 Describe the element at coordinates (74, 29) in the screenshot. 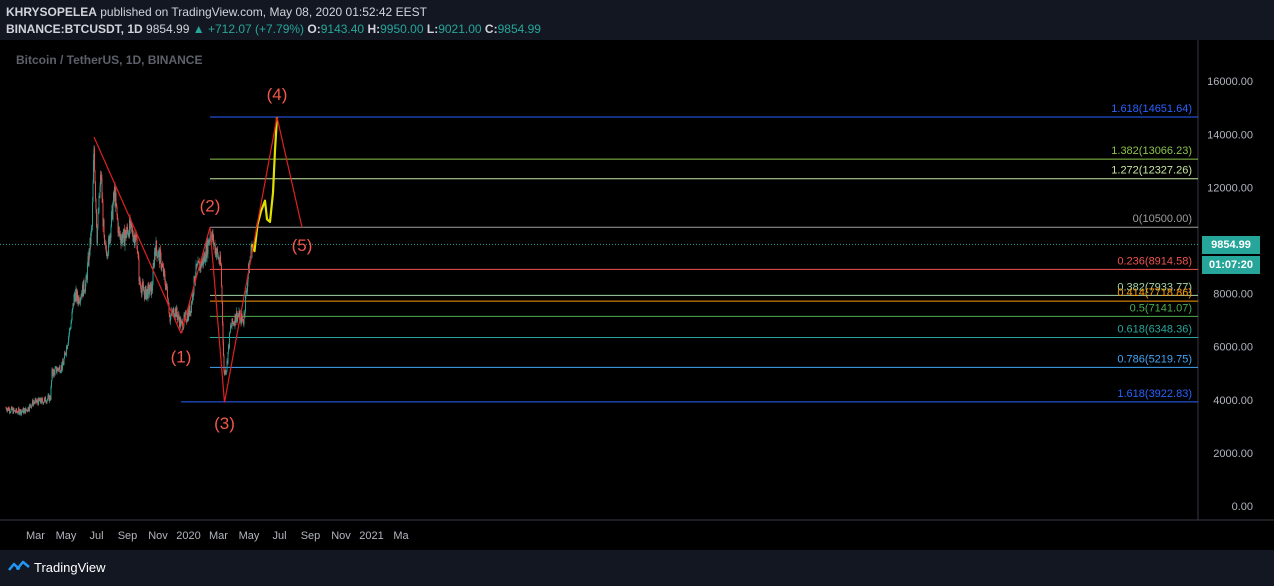

I see `symbol-label: BINANCE:BTCUSDT, 1D` at that location.